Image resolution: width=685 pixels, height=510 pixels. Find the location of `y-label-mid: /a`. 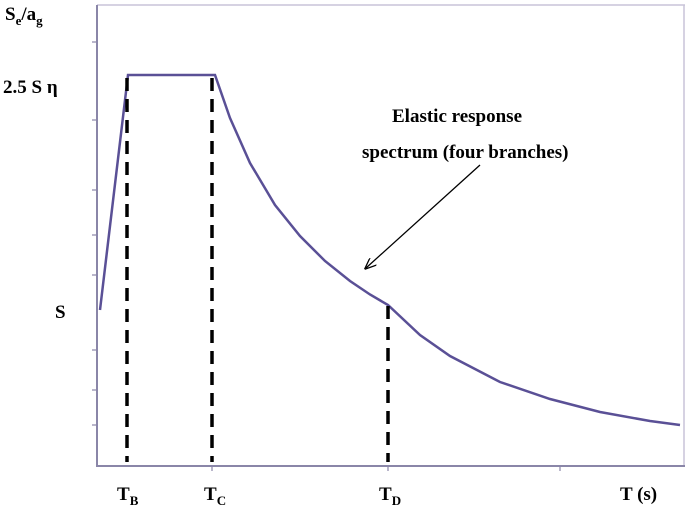

y-label-mid: /a is located at coordinates (28, 14).